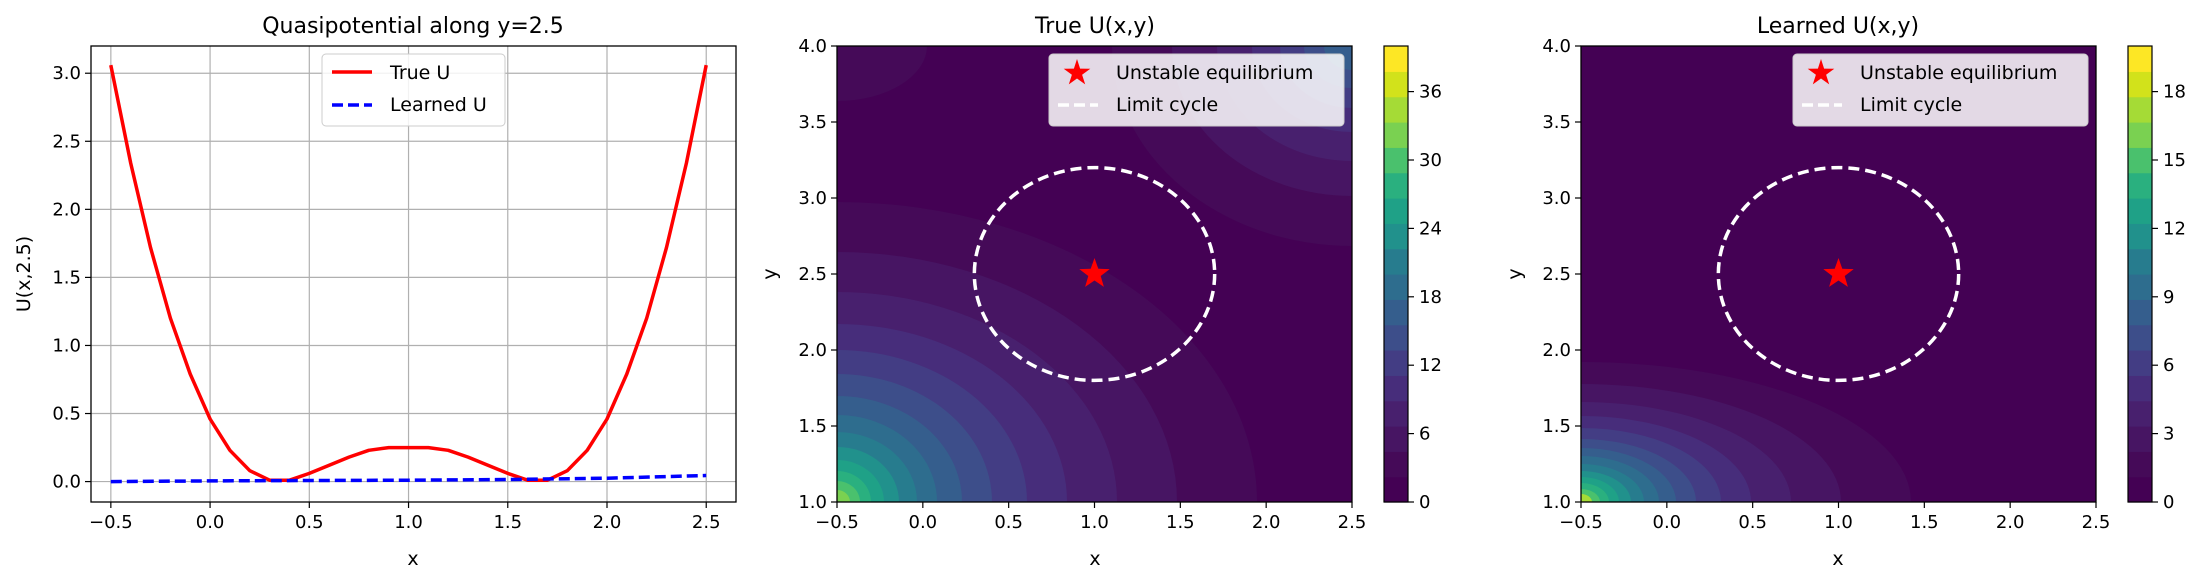 Image resolution: width=2201 pixels, height=581 pixels. Describe the element at coordinates (2174, 160) in the screenshot. I see `colorbar-tick-label: 15` at that location.